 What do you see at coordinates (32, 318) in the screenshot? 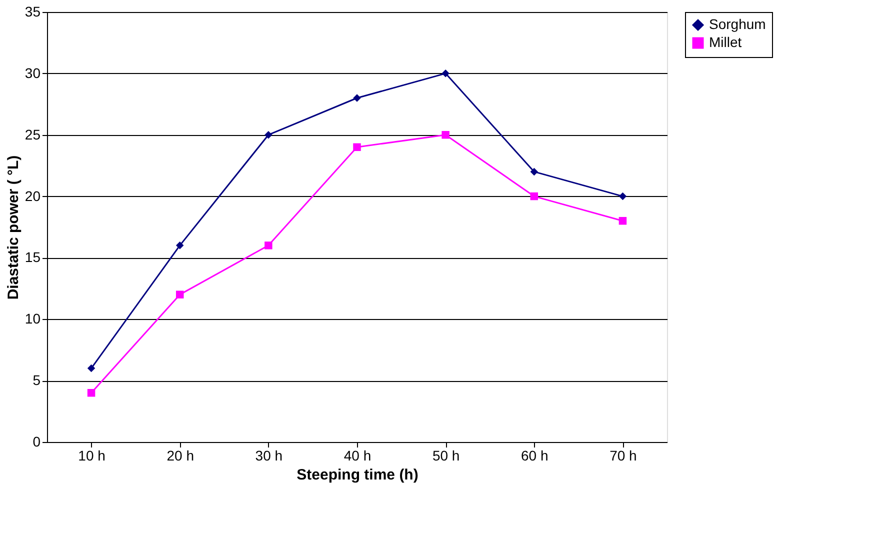
I see `y-tick-label: 10` at bounding box center [32, 318].